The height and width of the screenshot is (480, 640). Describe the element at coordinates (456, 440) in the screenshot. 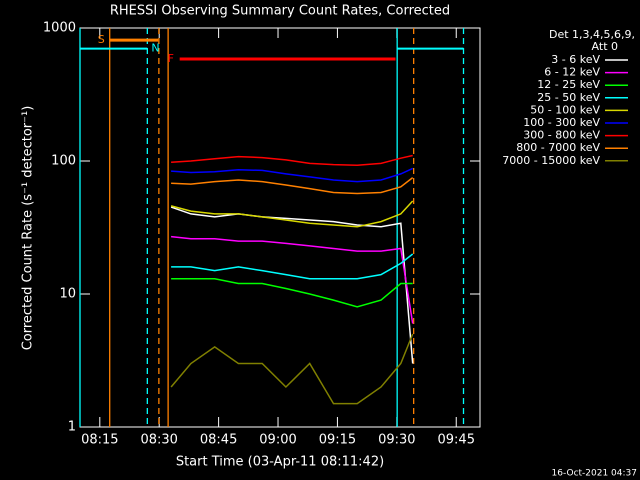

I see `x-tick-label: 09:45` at that location.